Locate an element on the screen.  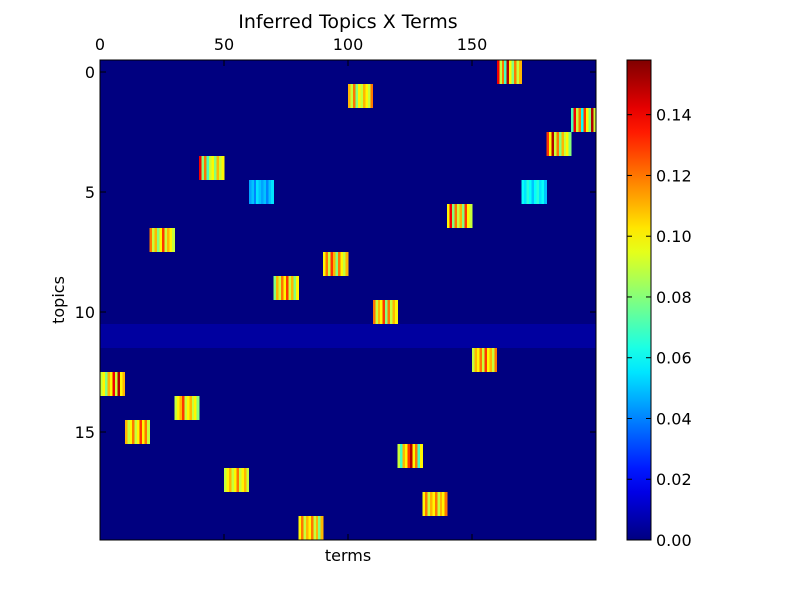
colorbar-frame is located at coordinates (639, 300).